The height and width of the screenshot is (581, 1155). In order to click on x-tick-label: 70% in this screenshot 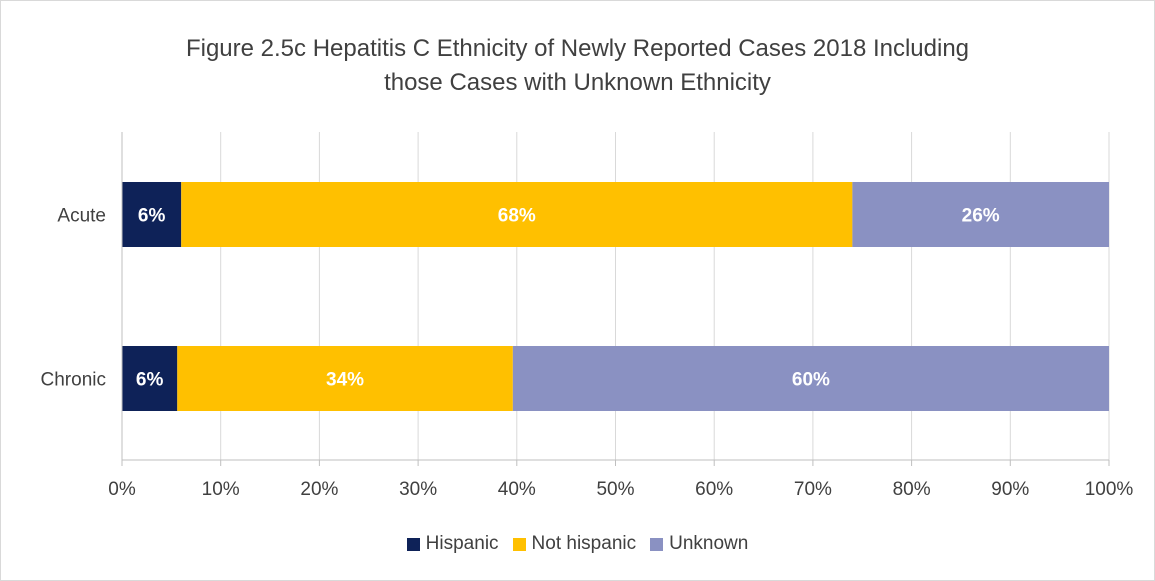, I will do `click(813, 489)`.